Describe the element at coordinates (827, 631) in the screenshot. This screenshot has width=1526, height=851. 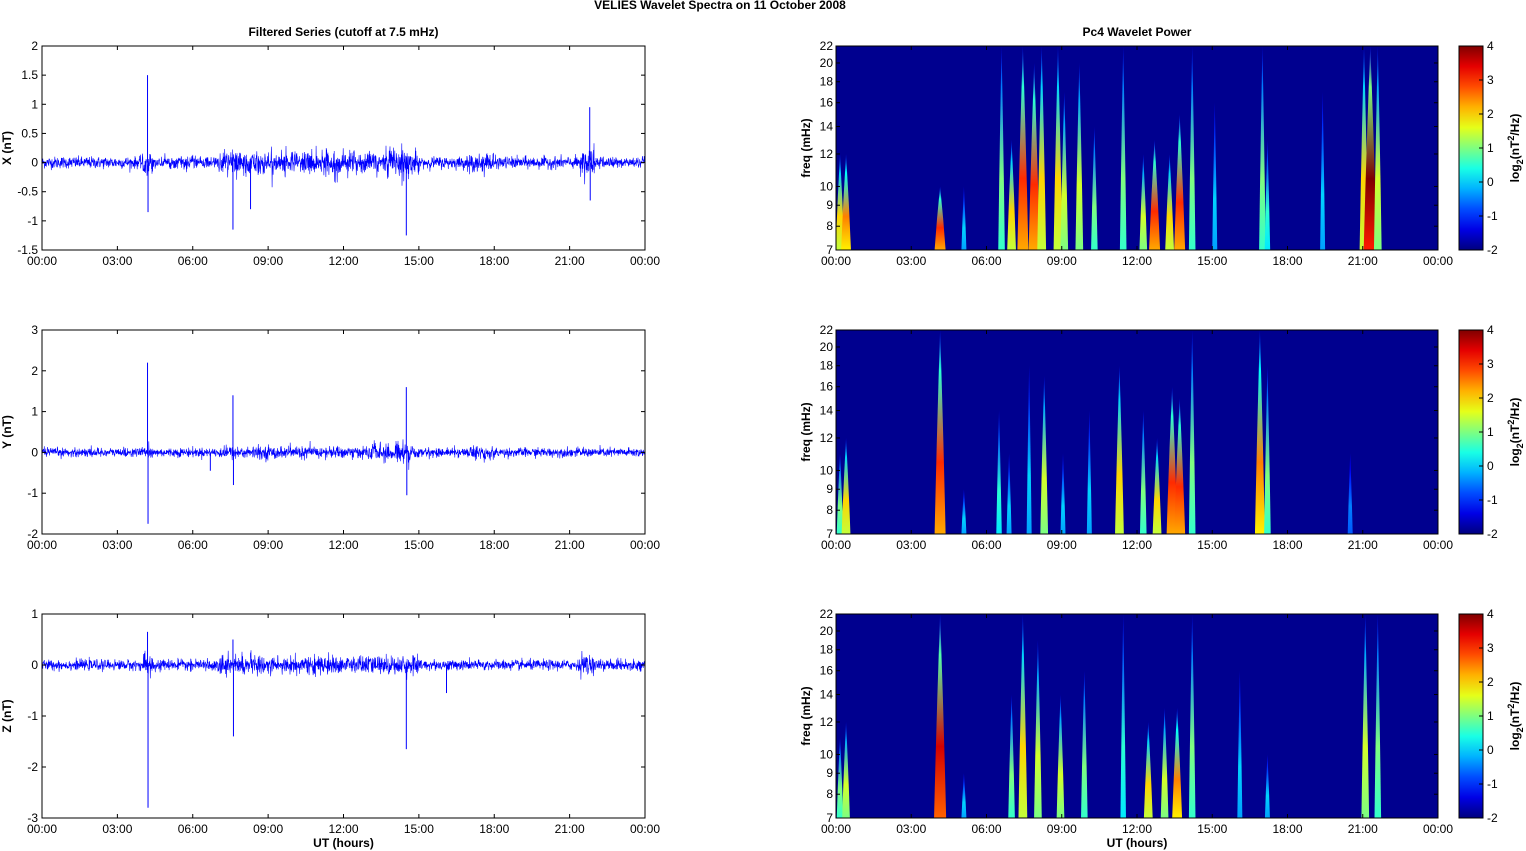
I see `y-tick-label: 20` at that location.